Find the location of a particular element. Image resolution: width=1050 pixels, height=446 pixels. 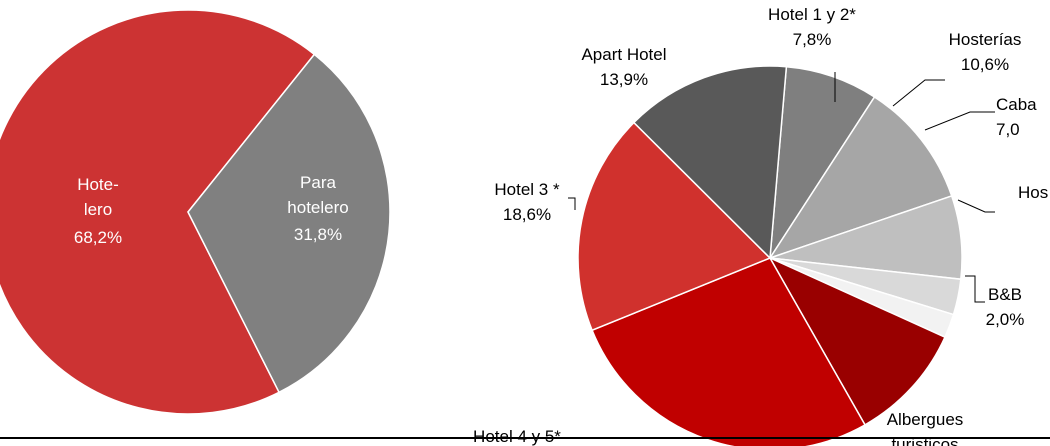

slice-label: Hos is located at coordinates (1033, 192).